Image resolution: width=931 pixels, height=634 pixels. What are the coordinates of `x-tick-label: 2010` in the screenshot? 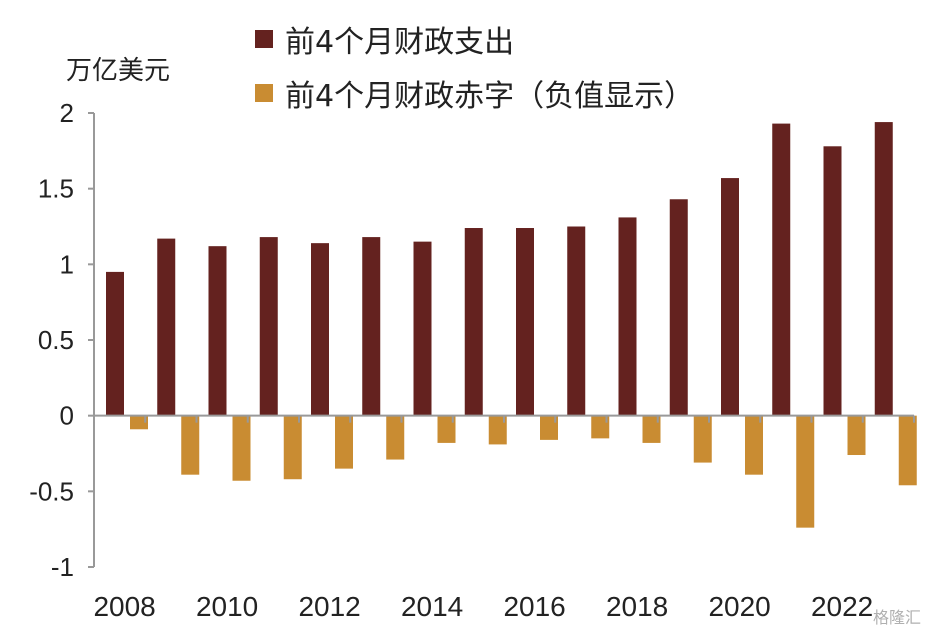 It's located at (227, 606).